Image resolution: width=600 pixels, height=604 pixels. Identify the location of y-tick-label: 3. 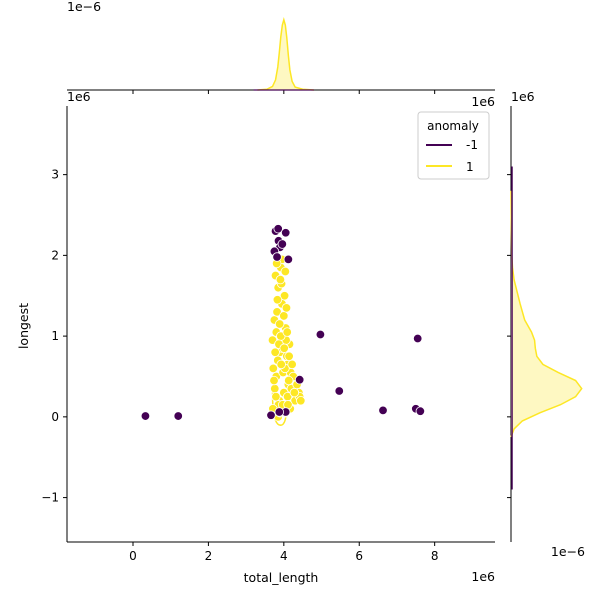
(55, 175).